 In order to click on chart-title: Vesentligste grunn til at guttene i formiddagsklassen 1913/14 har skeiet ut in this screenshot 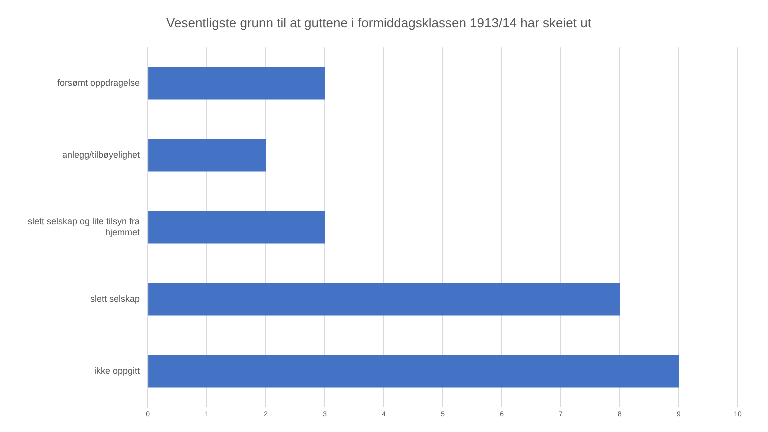, I will do `click(379, 22)`.